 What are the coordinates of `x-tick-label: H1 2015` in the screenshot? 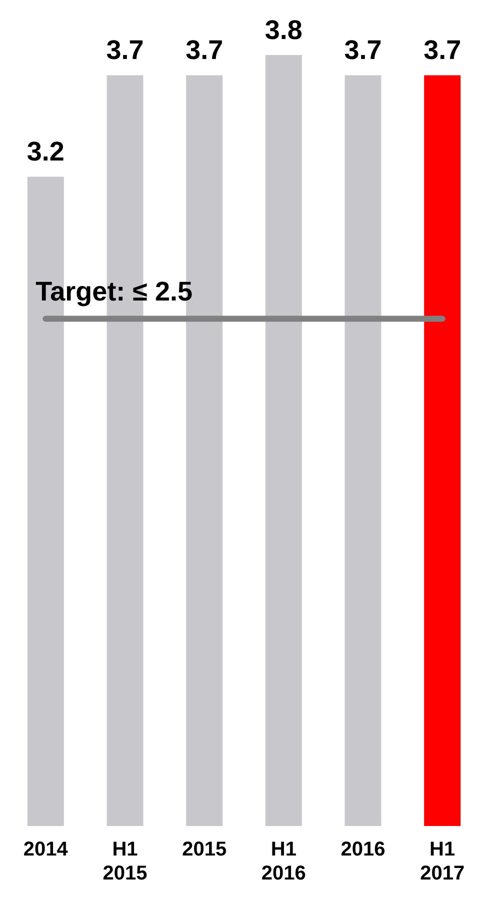 It's located at (125, 861).